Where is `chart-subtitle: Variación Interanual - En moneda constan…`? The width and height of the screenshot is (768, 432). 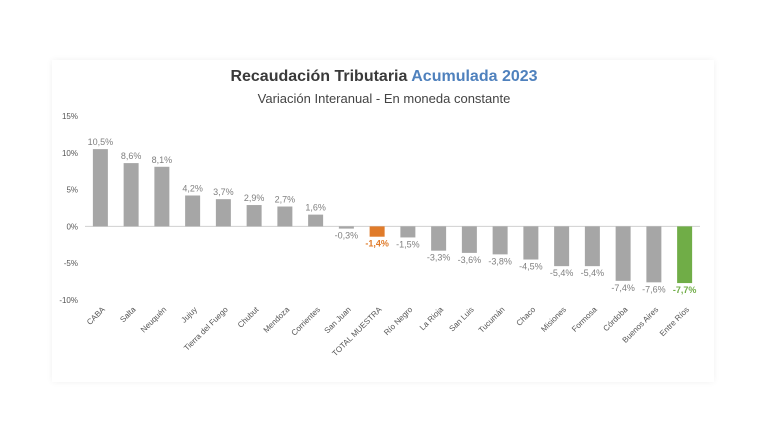
chart-subtitle: Variación Interanual - En moneda constan… is located at coordinates (384, 98).